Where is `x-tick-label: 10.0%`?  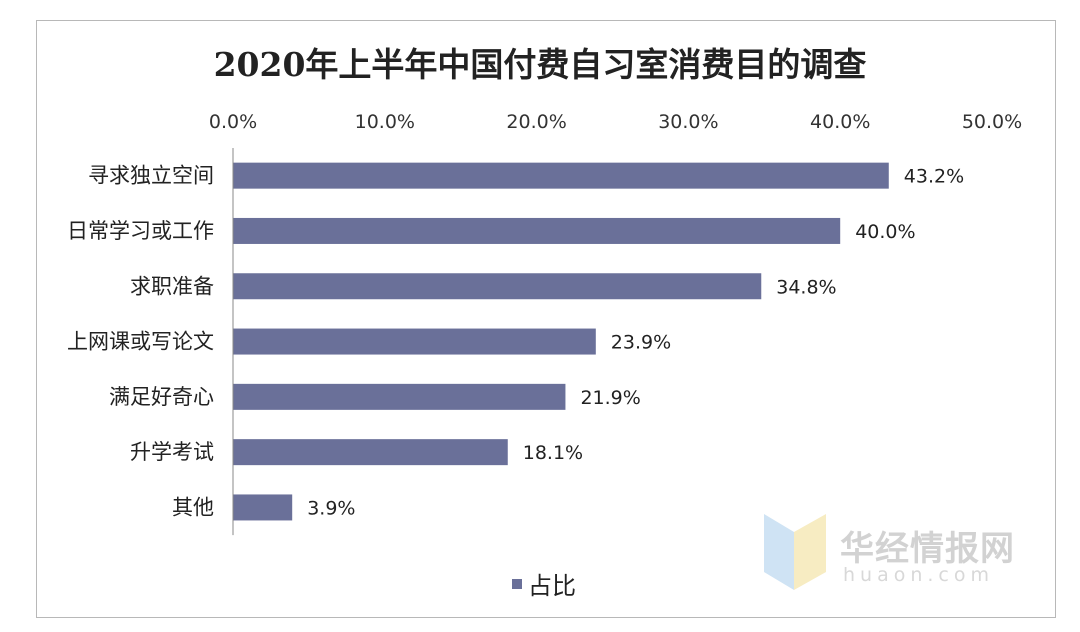
x-tick-label: 10.0% is located at coordinates (385, 122).